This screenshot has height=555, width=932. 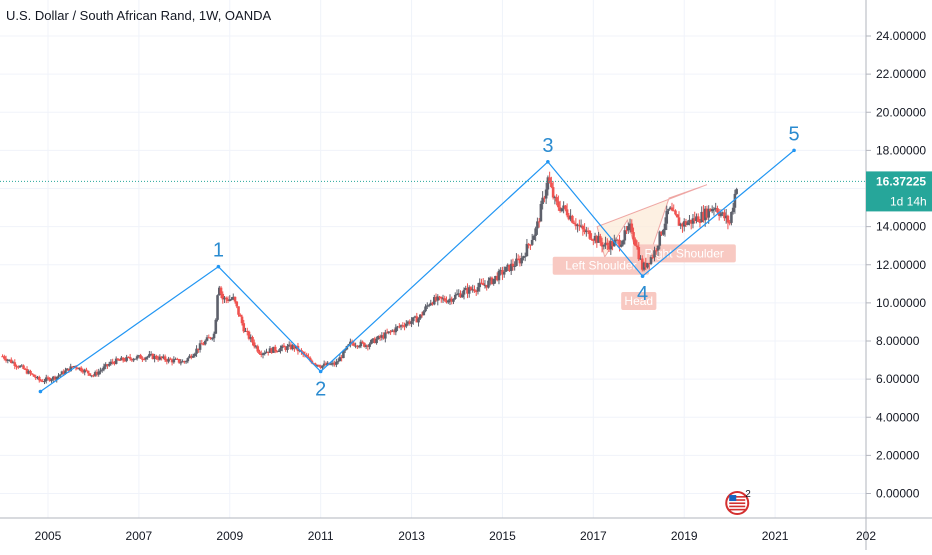 What do you see at coordinates (642, 276) in the screenshot?
I see `wave-point` at bounding box center [642, 276].